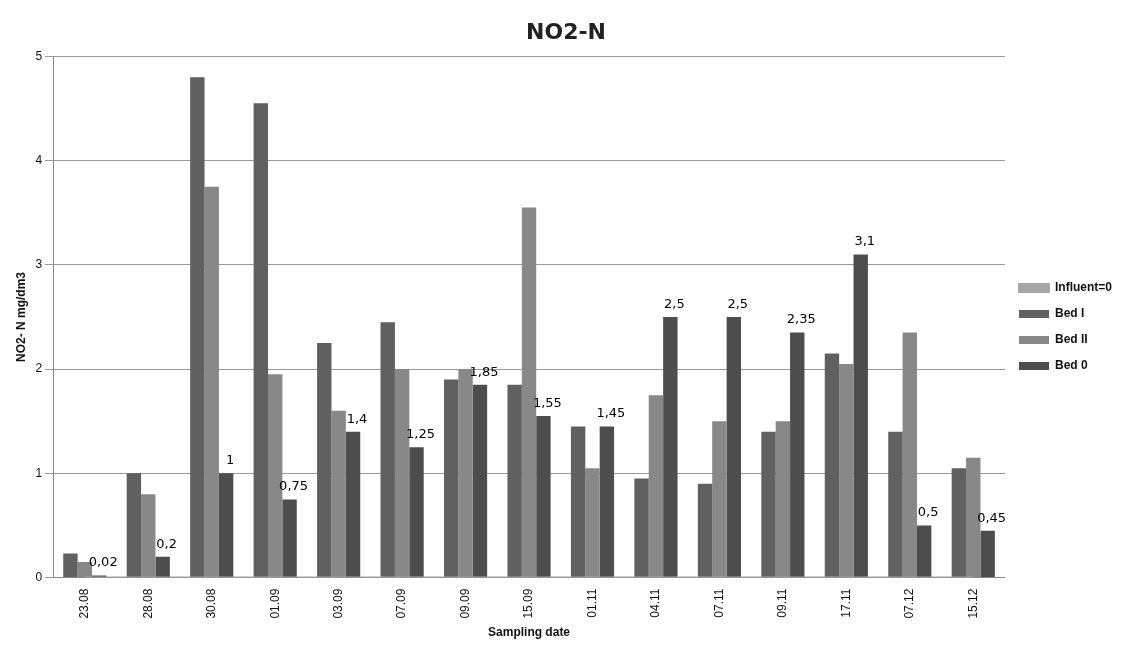 The height and width of the screenshot is (654, 1132). I want to click on x-tick-label: 03.09, so click(337, 603).